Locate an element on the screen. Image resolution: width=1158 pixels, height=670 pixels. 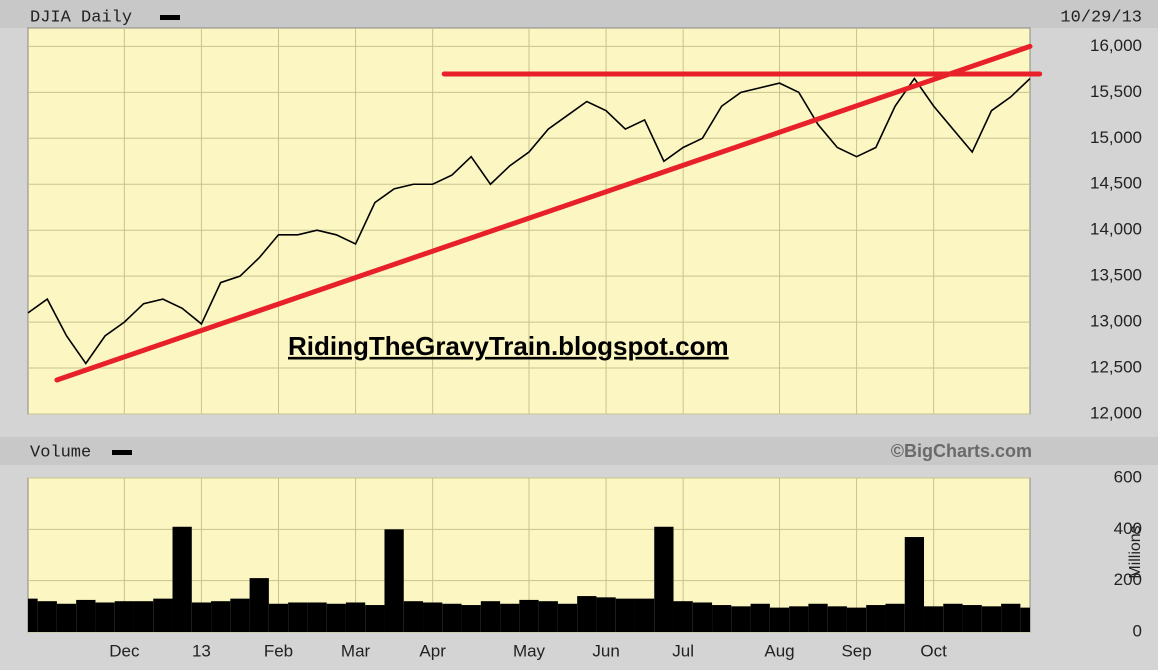
x-tick-label: Sep is located at coordinates (856, 650).